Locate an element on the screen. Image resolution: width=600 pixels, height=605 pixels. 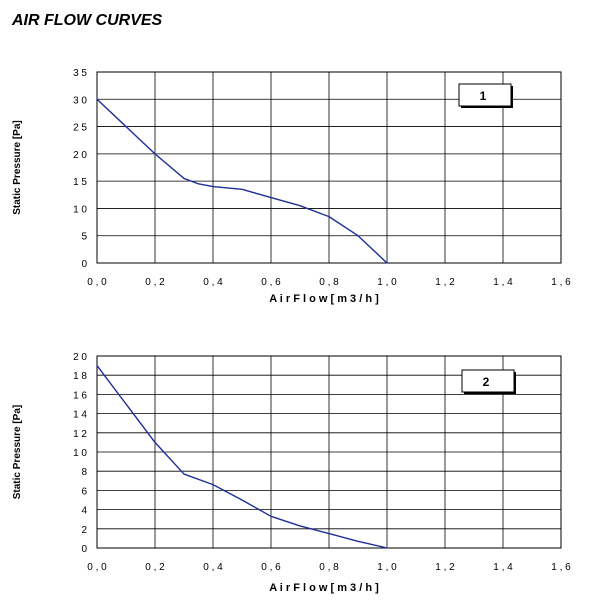
y-tick-label: 8 is located at coordinates (84, 472).